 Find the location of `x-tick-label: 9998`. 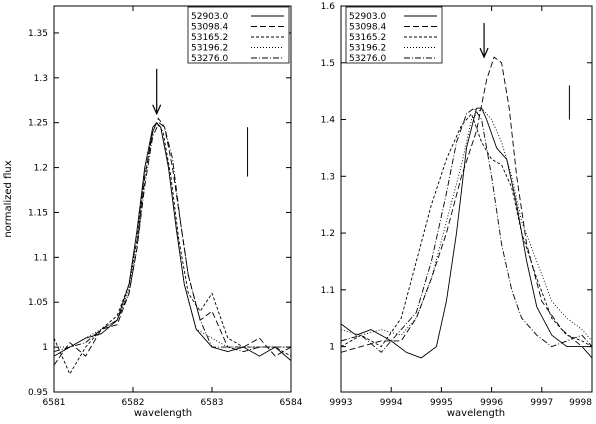

x-tick-label: 9998 is located at coordinates (580, 403).